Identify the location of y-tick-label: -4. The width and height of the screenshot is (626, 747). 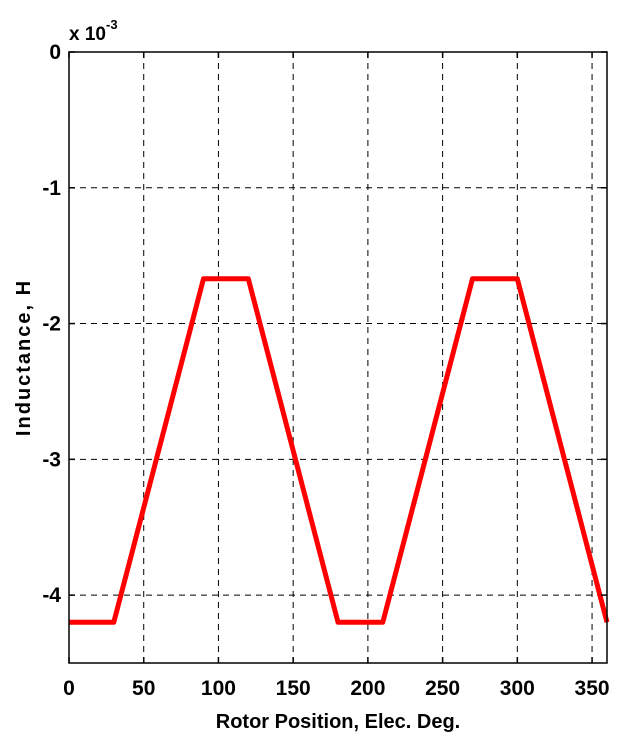
(51, 595).